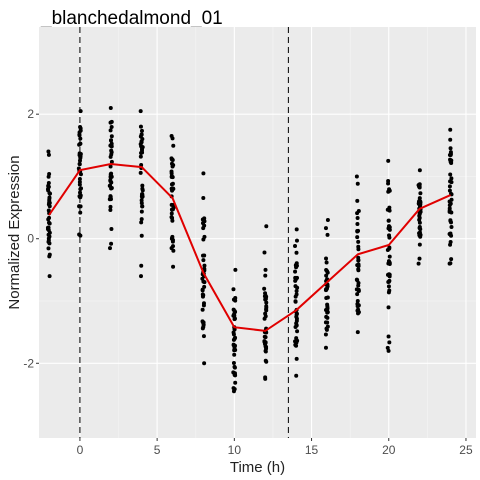 The image size is (480, 480). Describe the element at coordinates (30, 114) in the screenshot. I see `y-tick-label: 2` at that location.